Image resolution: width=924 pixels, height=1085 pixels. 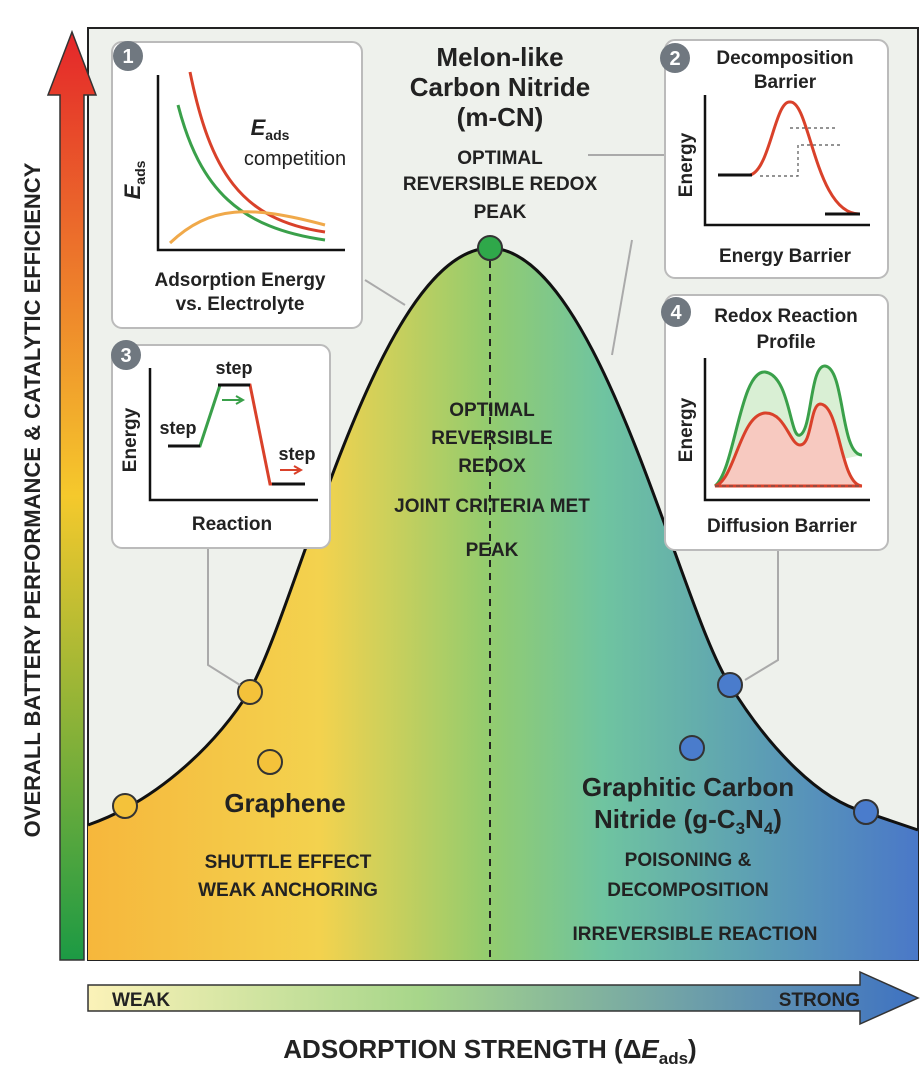 What do you see at coordinates (141, 1000) in the screenshot?
I see `weak-label: WEAK` at bounding box center [141, 1000].